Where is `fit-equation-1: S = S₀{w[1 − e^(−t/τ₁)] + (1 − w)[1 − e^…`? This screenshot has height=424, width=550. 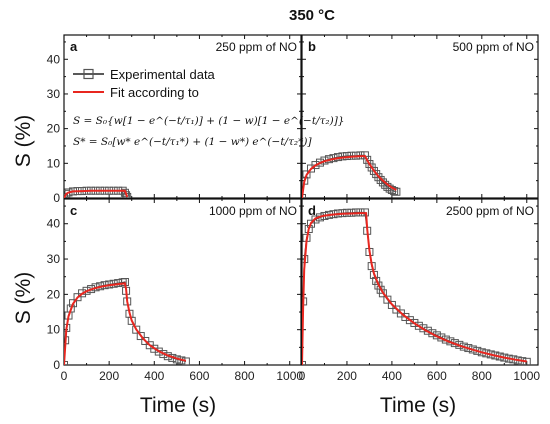 fit-equation-1: S = S₀{w[1 − e^(−t/τ₁)] + (1 − w)[1 − e^… is located at coordinates (208, 121).